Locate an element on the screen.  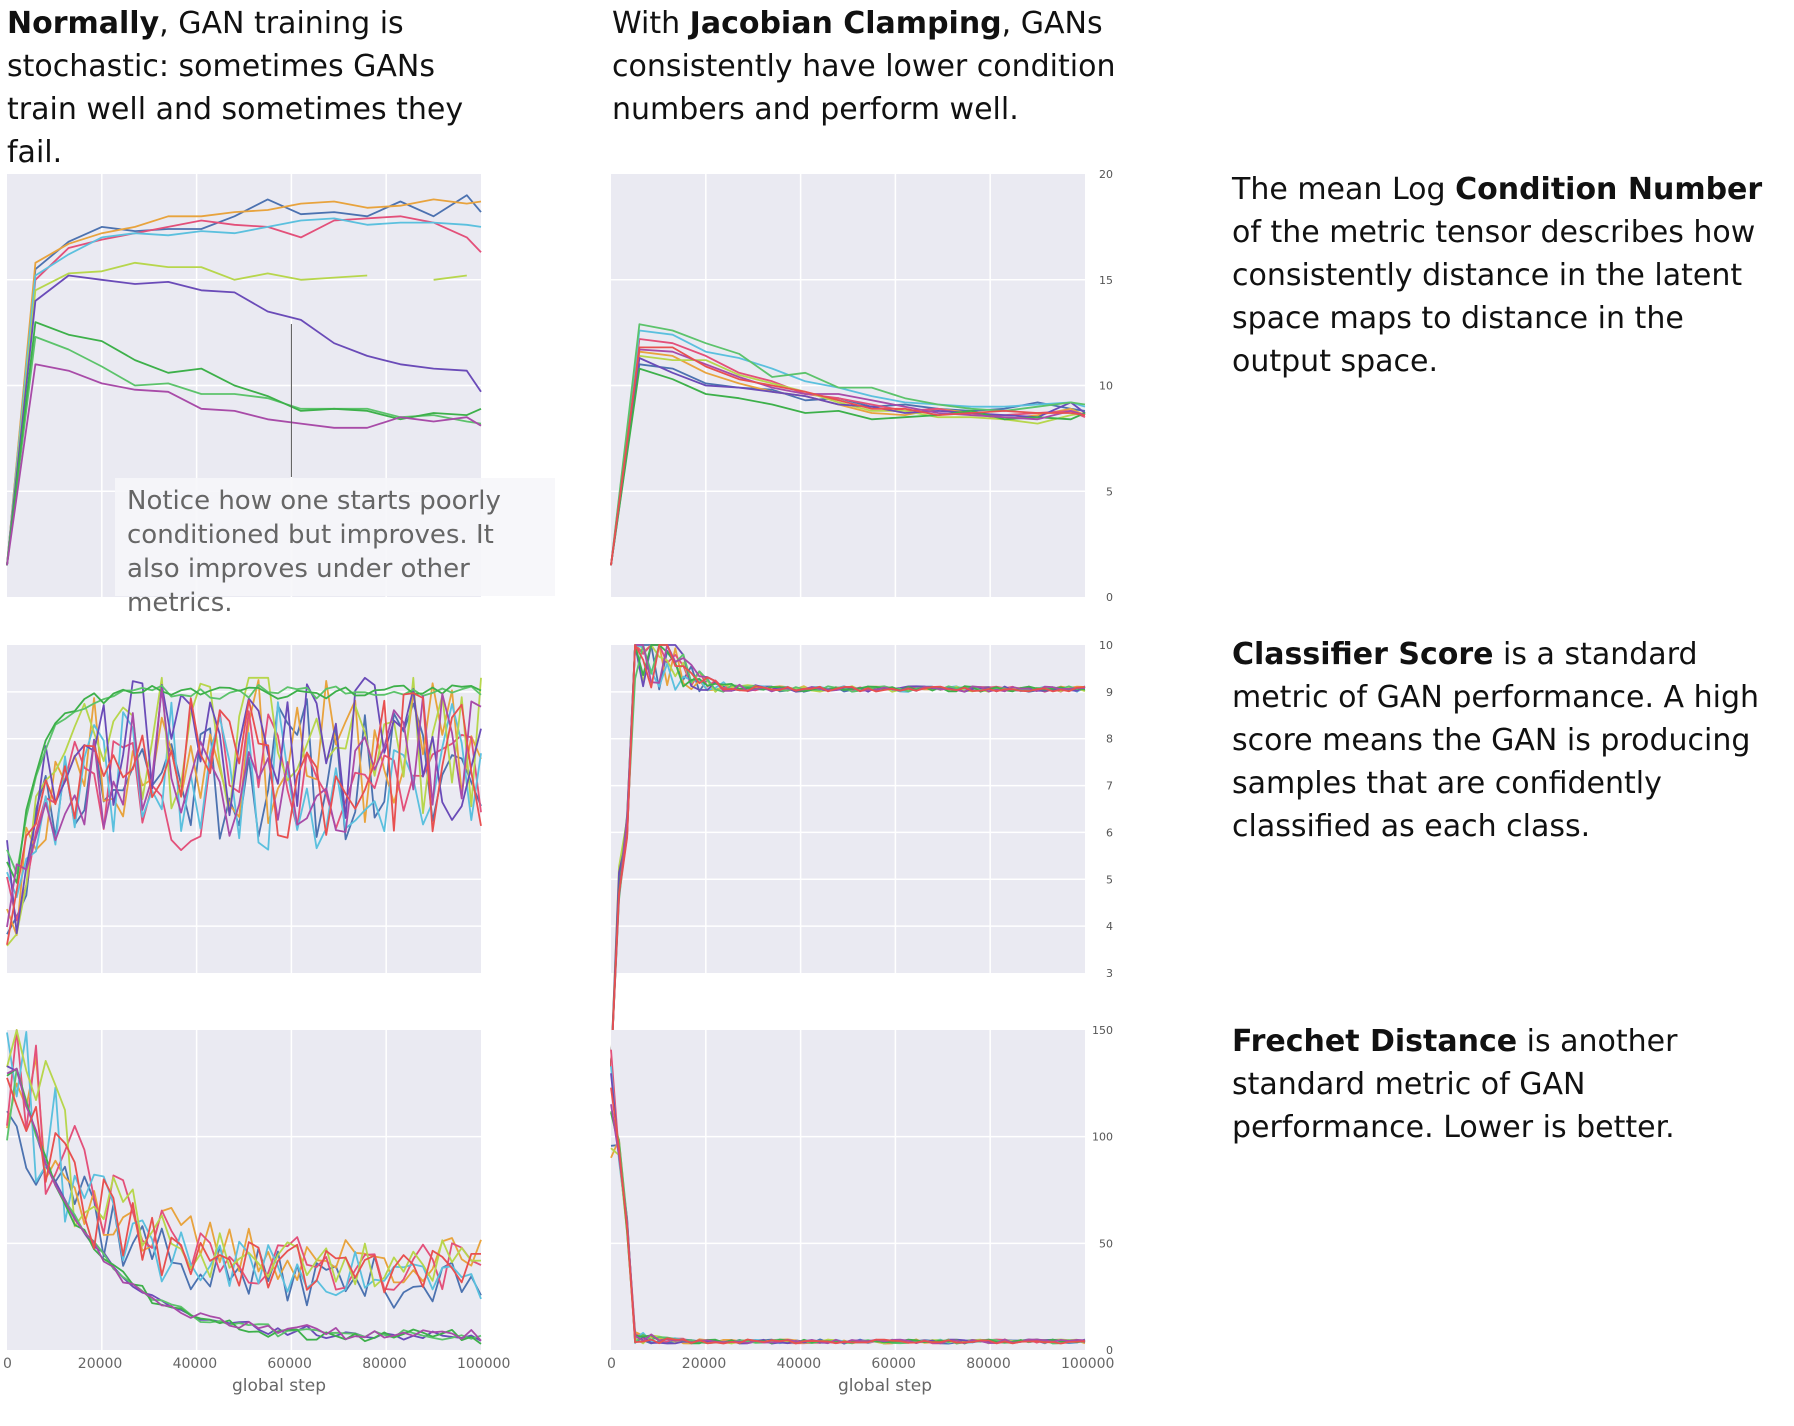
heading-jacobian-bold: Jacobian Clamping is located at coordinates (845, 23).